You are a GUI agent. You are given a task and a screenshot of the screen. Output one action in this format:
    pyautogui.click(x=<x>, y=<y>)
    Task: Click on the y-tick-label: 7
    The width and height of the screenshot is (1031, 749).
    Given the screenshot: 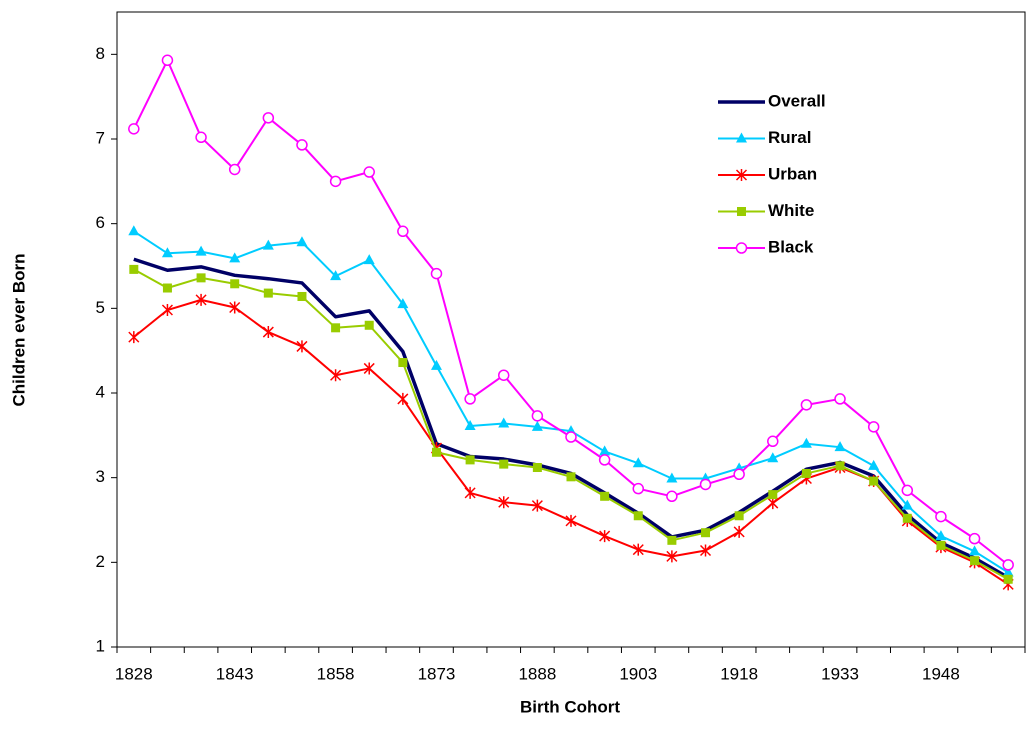 What is the action you would take?
    pyautogui.click(x=100, y=137)
    